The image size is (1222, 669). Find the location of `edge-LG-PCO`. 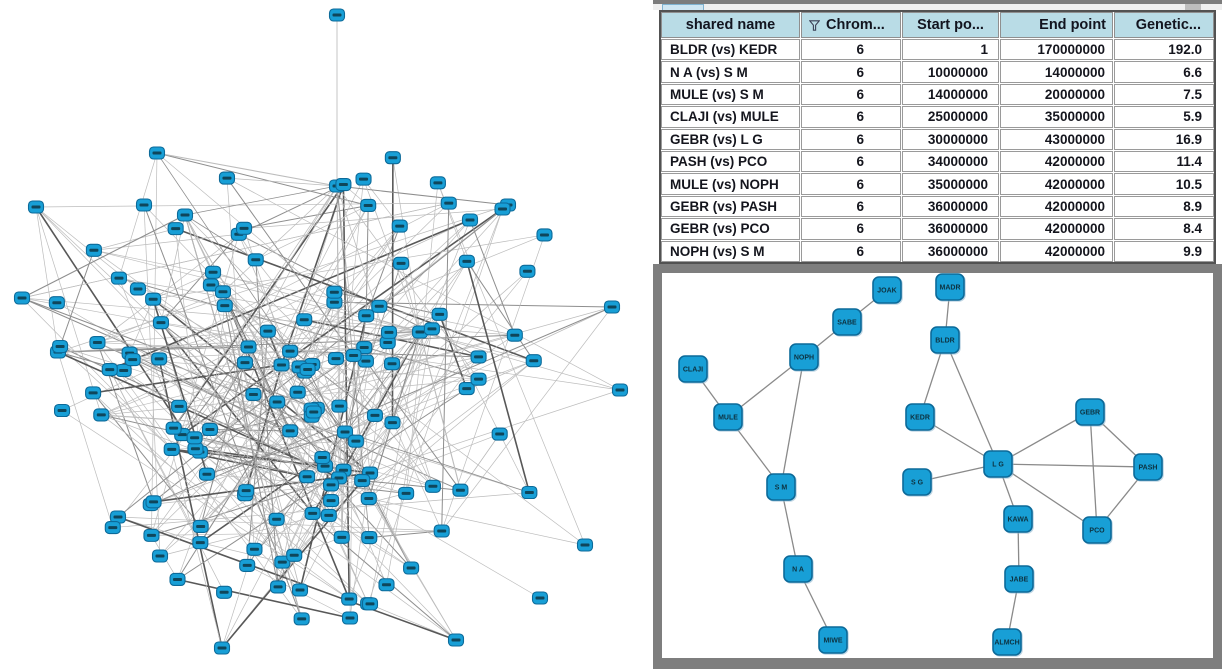

edge-LG-PCO is located at coordinates (1047, 497).